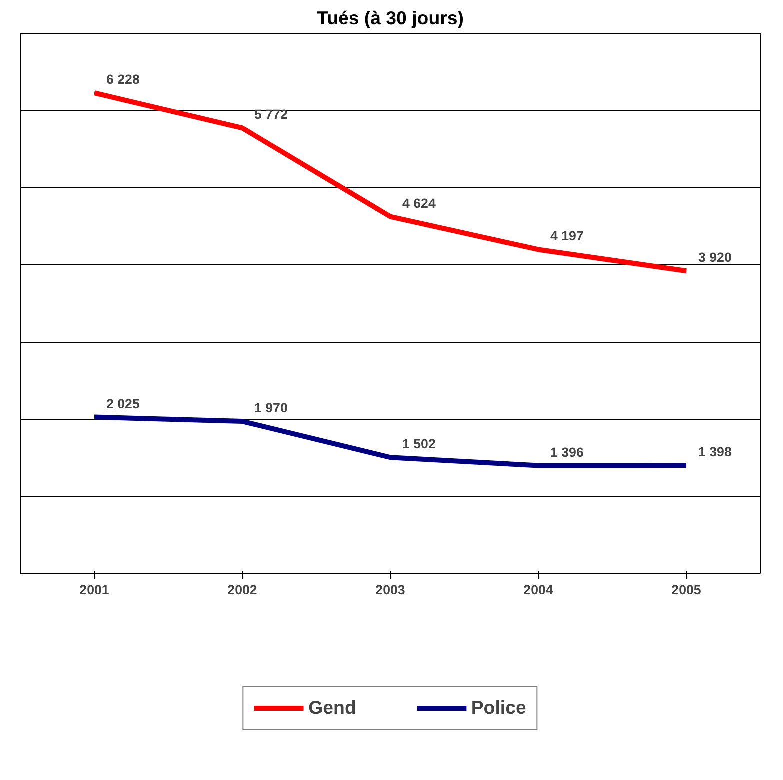 Image resolution: width=783 pixels, height=780 pixels. What do you see at coordinates (419, 203) in the screenshot?
I see `data-label: 4 624` at bounding box center [419, 203].